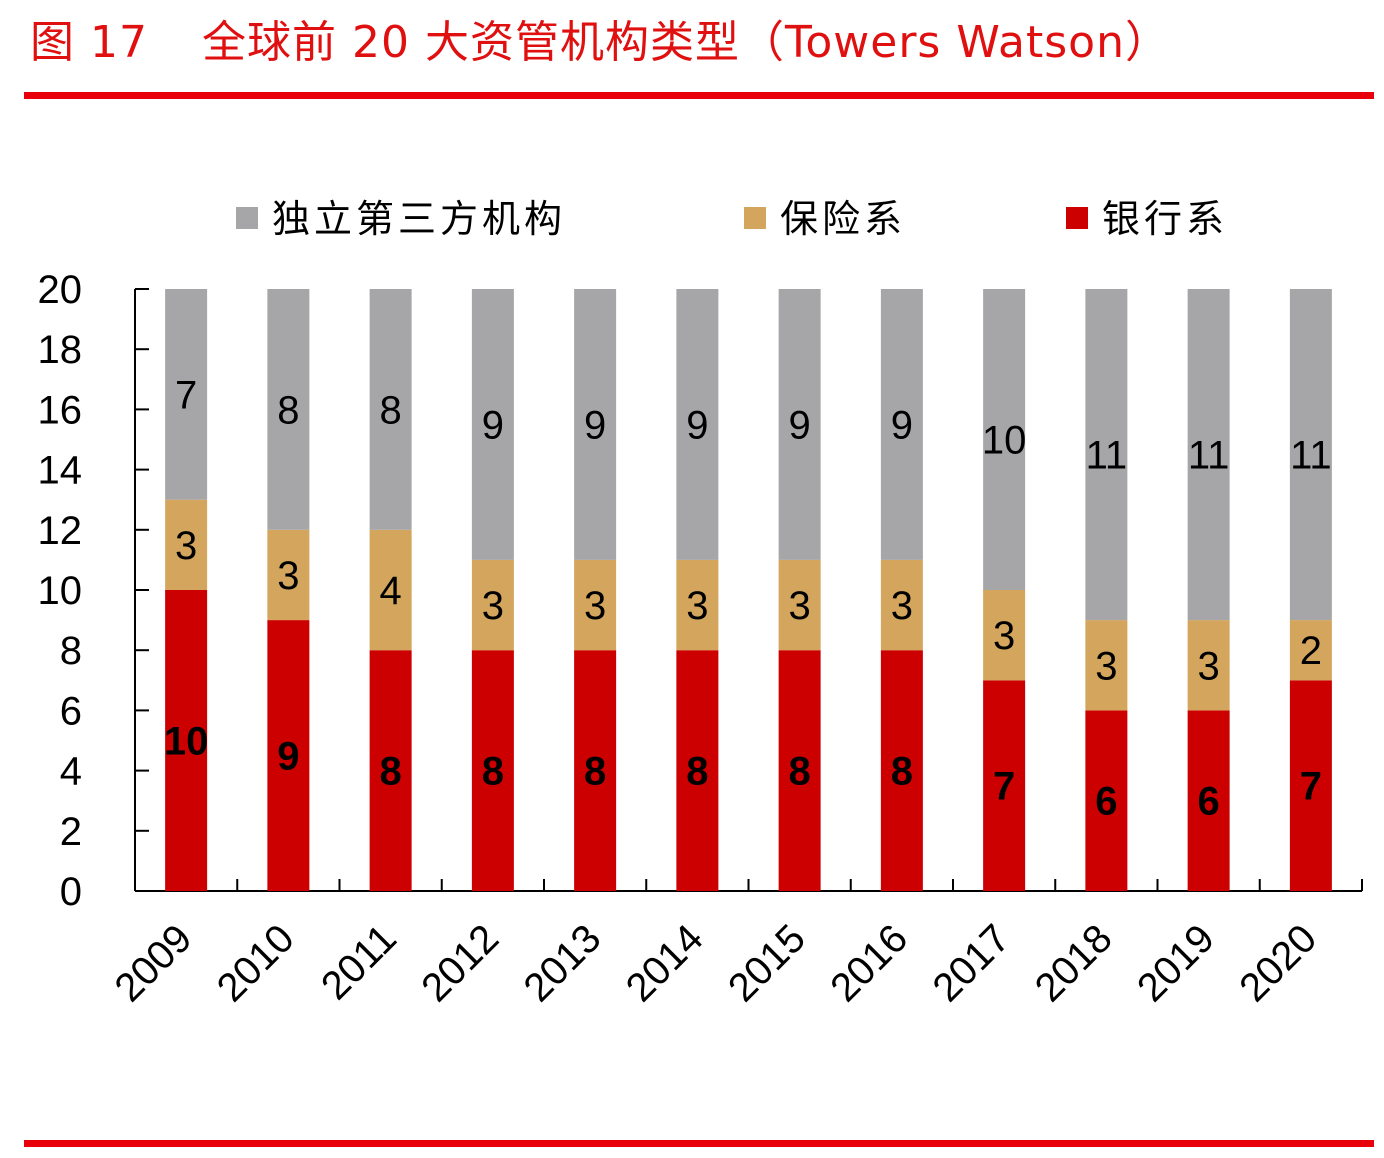  What do you see at coordinates (767, 963) in the screenshot?
I see `x-tick-label: 2015` at bounding box center [767, 963].